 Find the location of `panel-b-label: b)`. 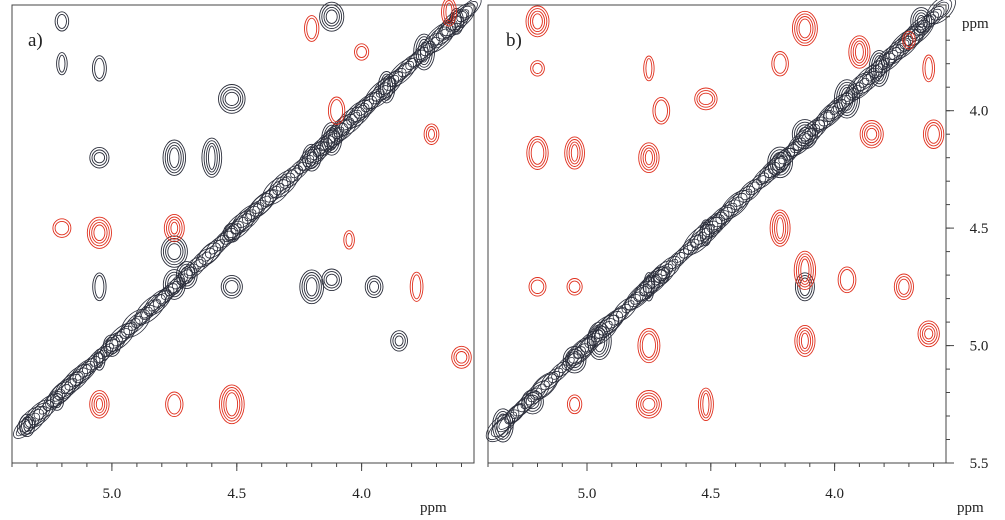

panel-b-label: b) is located at coordinates (514, 40).